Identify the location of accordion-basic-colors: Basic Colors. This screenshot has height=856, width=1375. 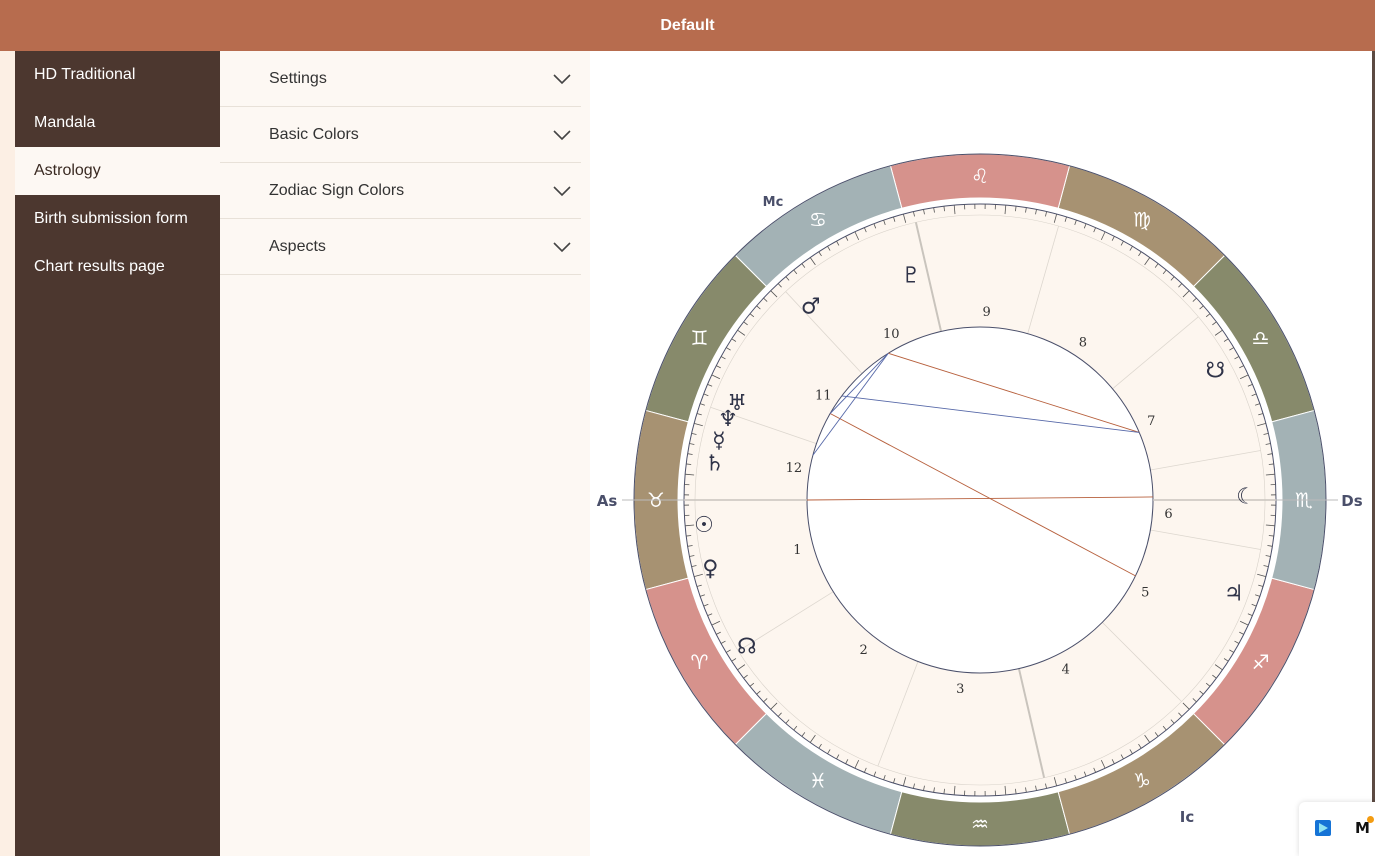
(400, 135).